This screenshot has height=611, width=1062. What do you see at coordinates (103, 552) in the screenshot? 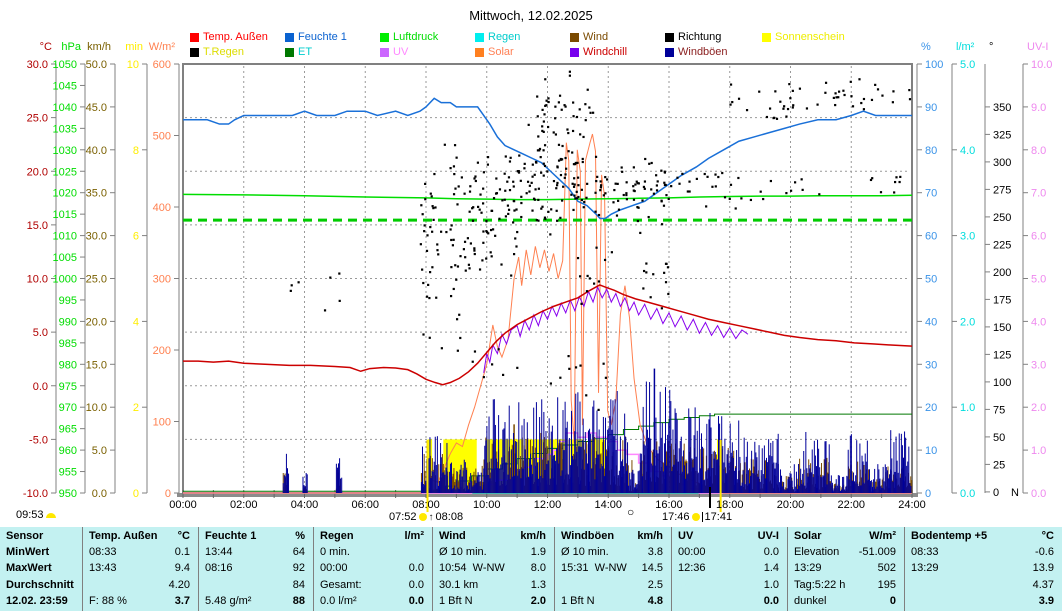
I see `cell-label: 08:33` at bounding box center [103, 552].